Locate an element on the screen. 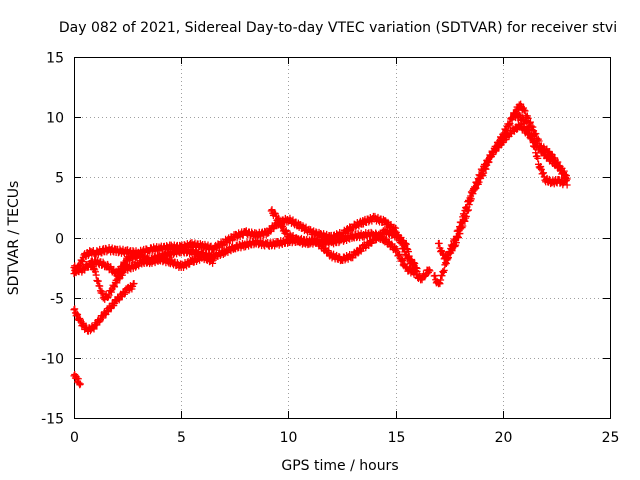 The width and height of the screenshot is (640, 480). series-track-j is located at coordinates (419, 268).